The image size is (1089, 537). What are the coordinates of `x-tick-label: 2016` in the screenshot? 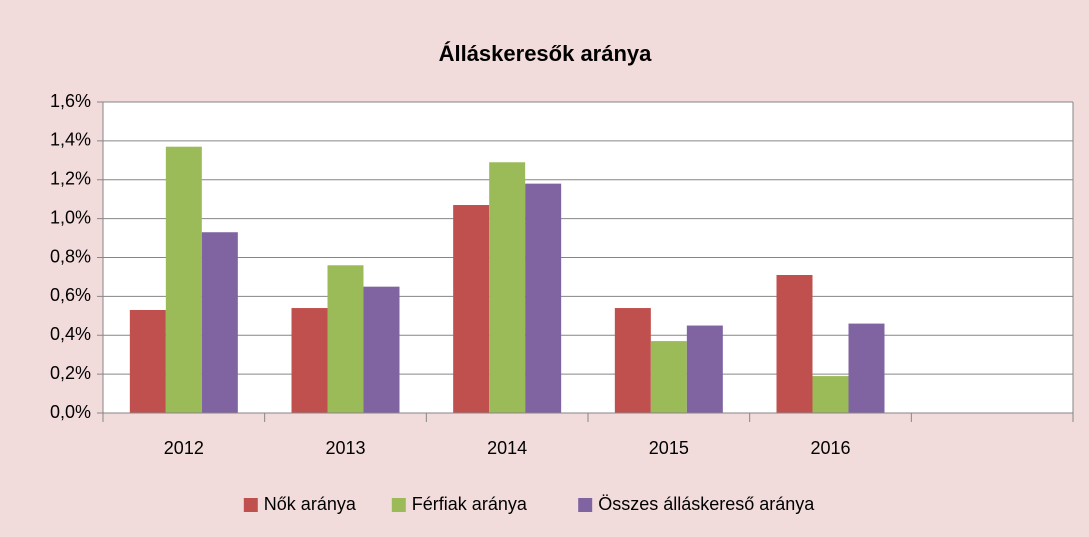 It's located at (830, 448).